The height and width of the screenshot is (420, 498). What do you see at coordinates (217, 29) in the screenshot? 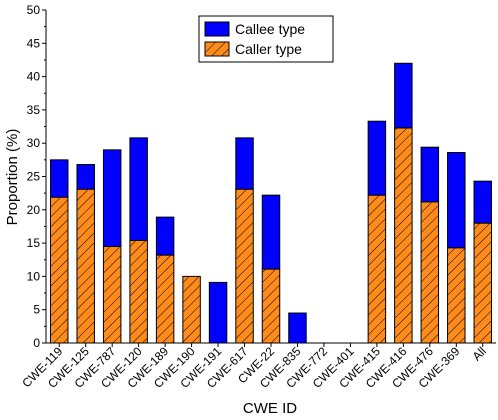
I see `legend-swatch-callee-type` at bounding box center [217, 29].